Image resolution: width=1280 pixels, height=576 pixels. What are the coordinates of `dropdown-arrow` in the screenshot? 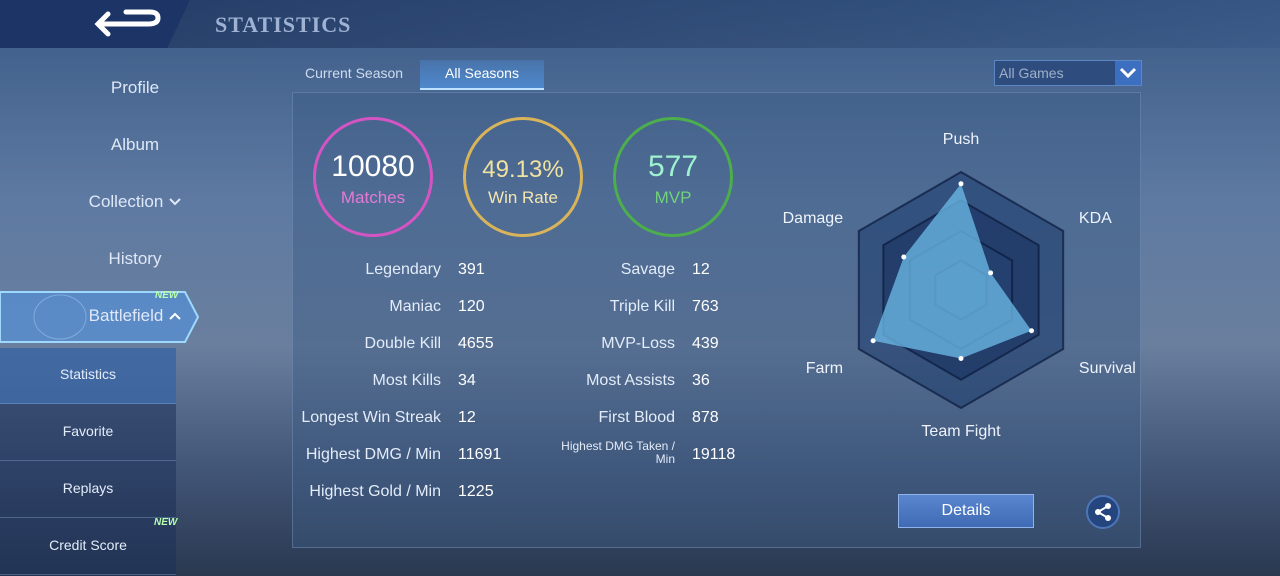 It's located at (1128, 73).